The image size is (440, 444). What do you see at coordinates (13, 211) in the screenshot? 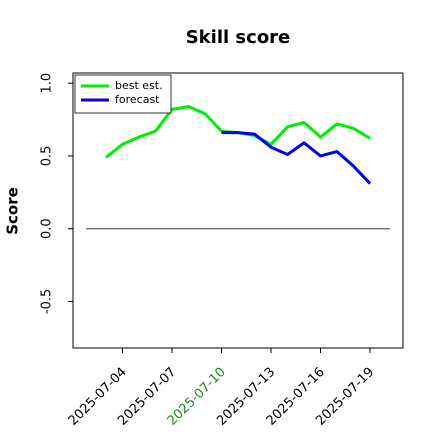
I see `y-axis-label: Score` at bounding box center [13, 211].